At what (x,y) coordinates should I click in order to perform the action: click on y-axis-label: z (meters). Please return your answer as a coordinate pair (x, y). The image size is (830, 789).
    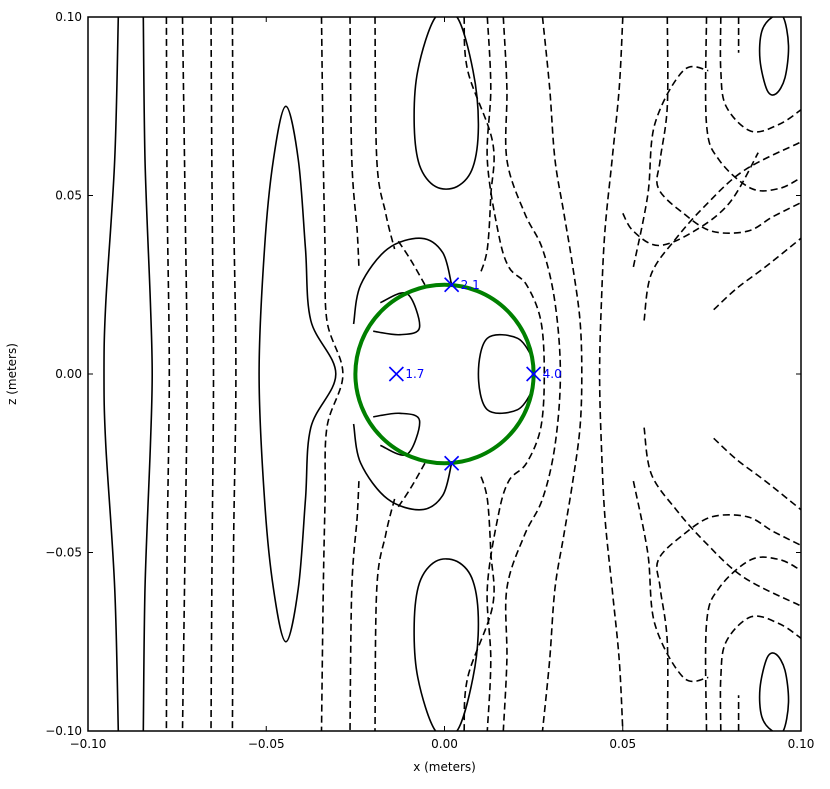
    Looking at the image, I should click on (12, 374).